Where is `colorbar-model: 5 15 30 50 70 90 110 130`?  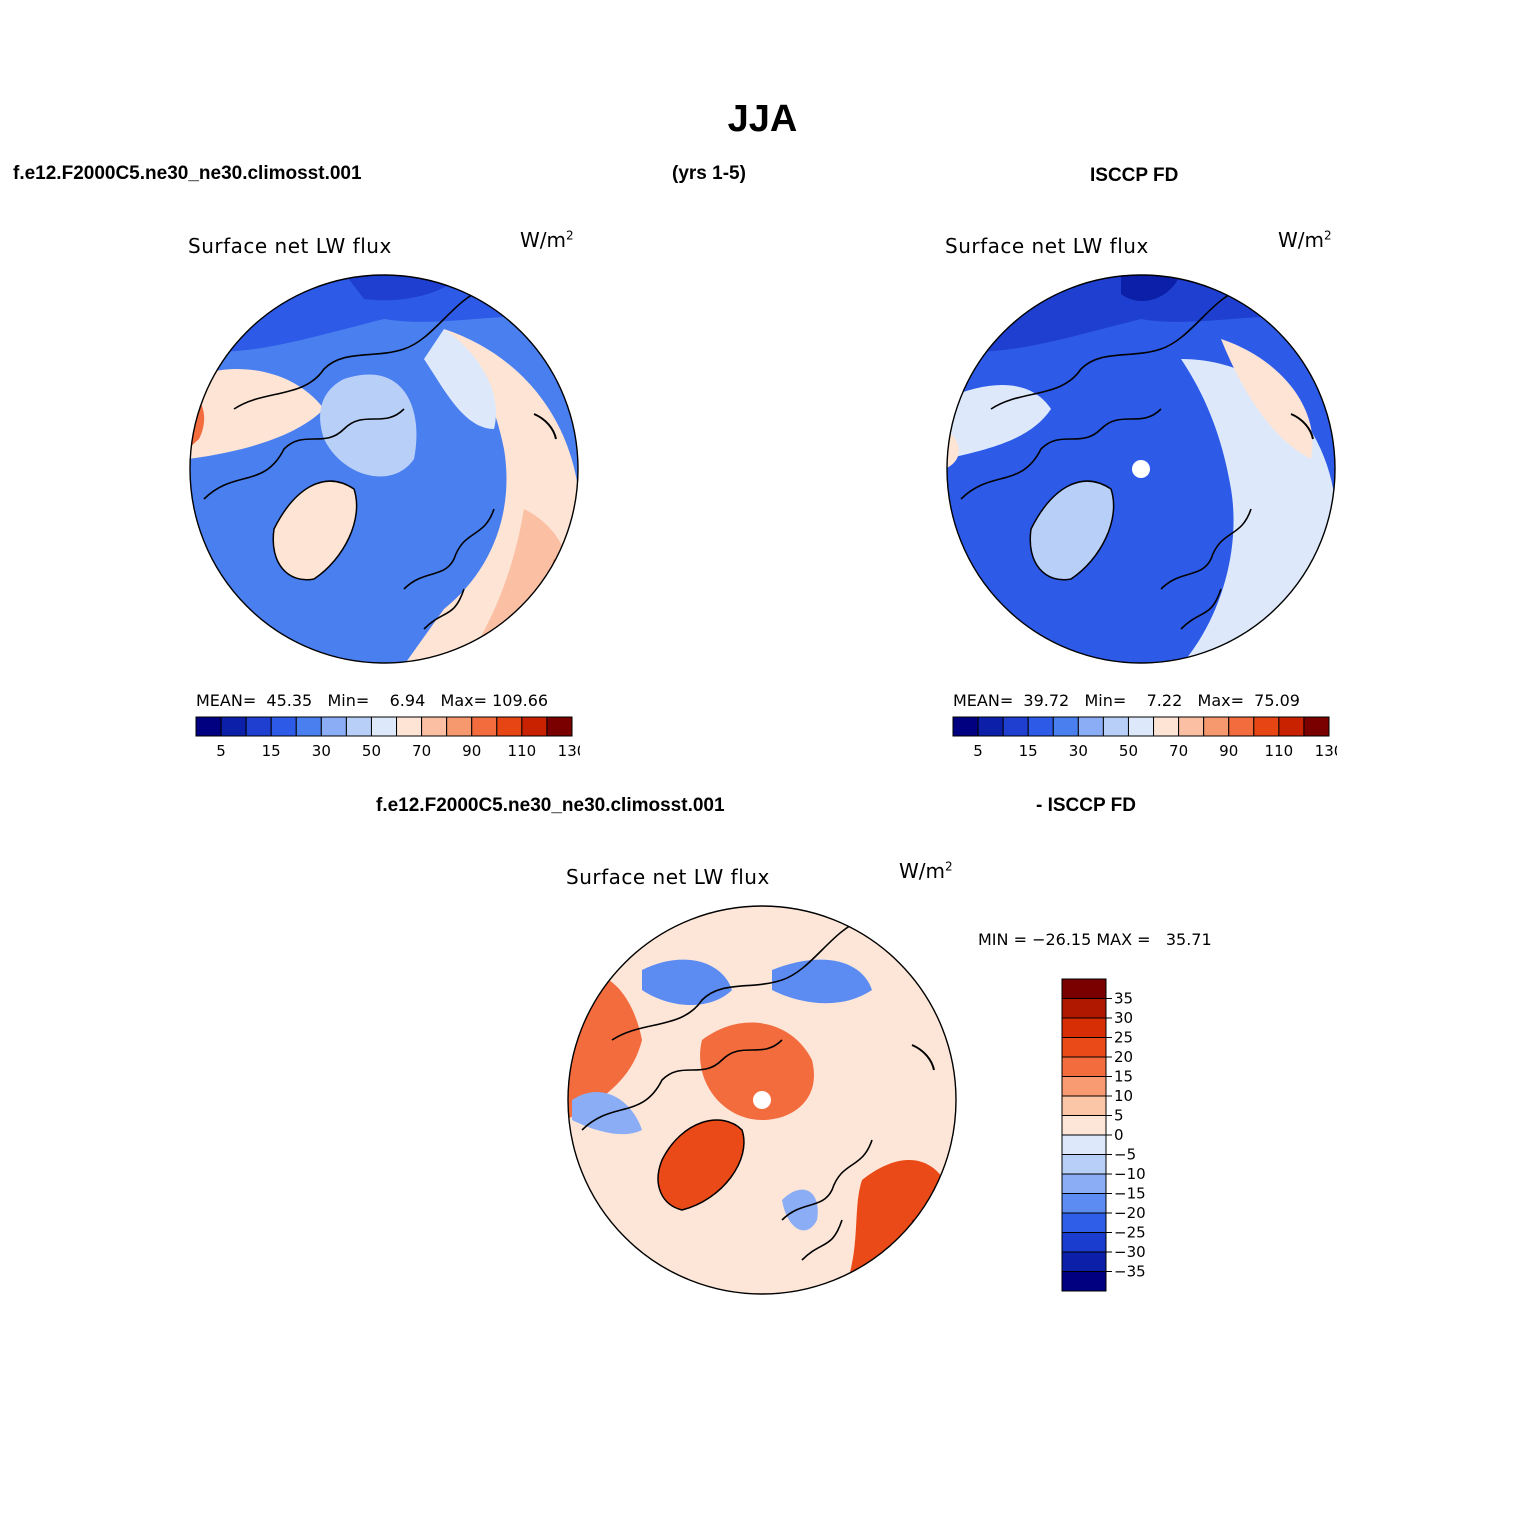 colorbar-model: 5 15 30 50 70 90 110 130 is located at coordinates (387, 738).